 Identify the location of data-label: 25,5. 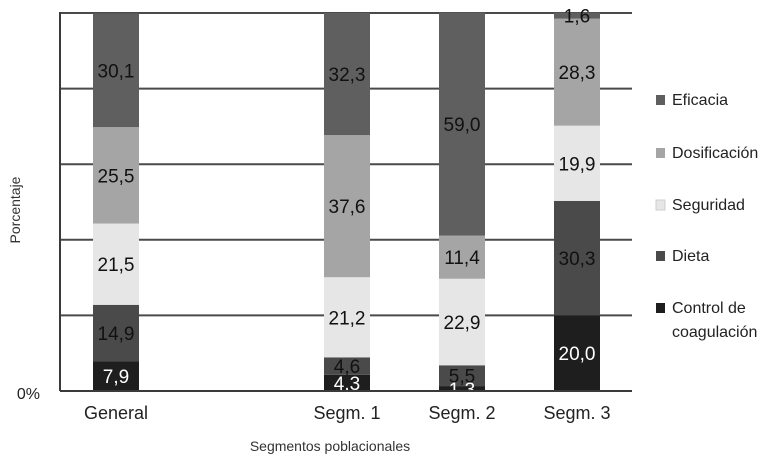
(116, 176).